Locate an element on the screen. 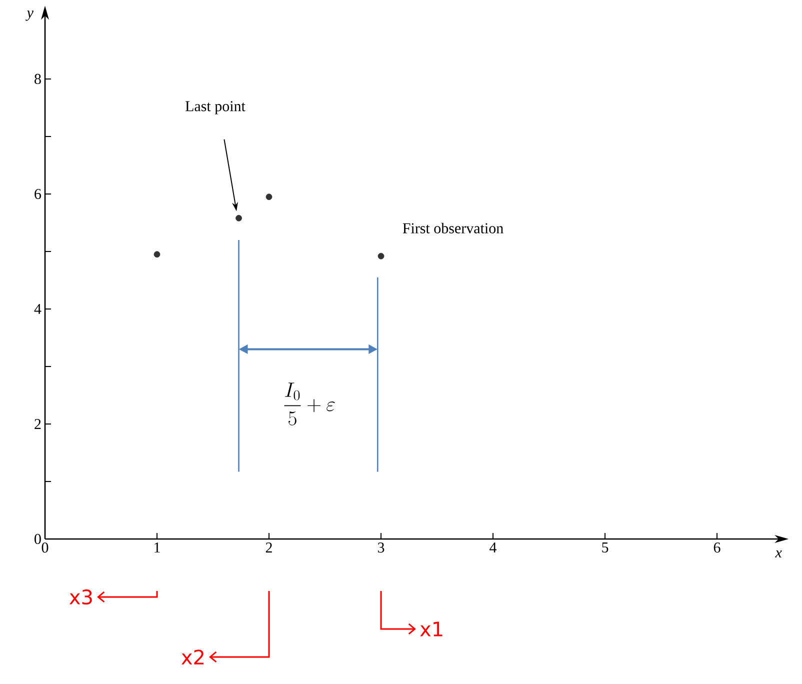 The width and height of the screenshot is (802, 684). x-tick-label: 0 is located at coordinates (45, 547).